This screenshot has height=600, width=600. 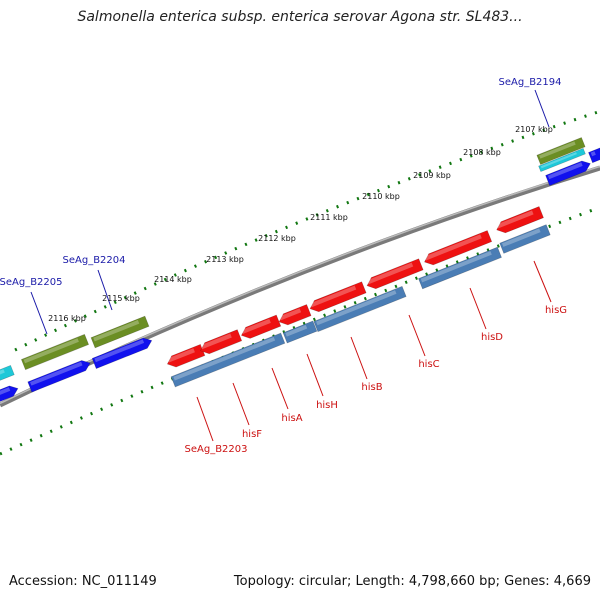 I want to click on olive-gene-right, so click(x=561, y=151).